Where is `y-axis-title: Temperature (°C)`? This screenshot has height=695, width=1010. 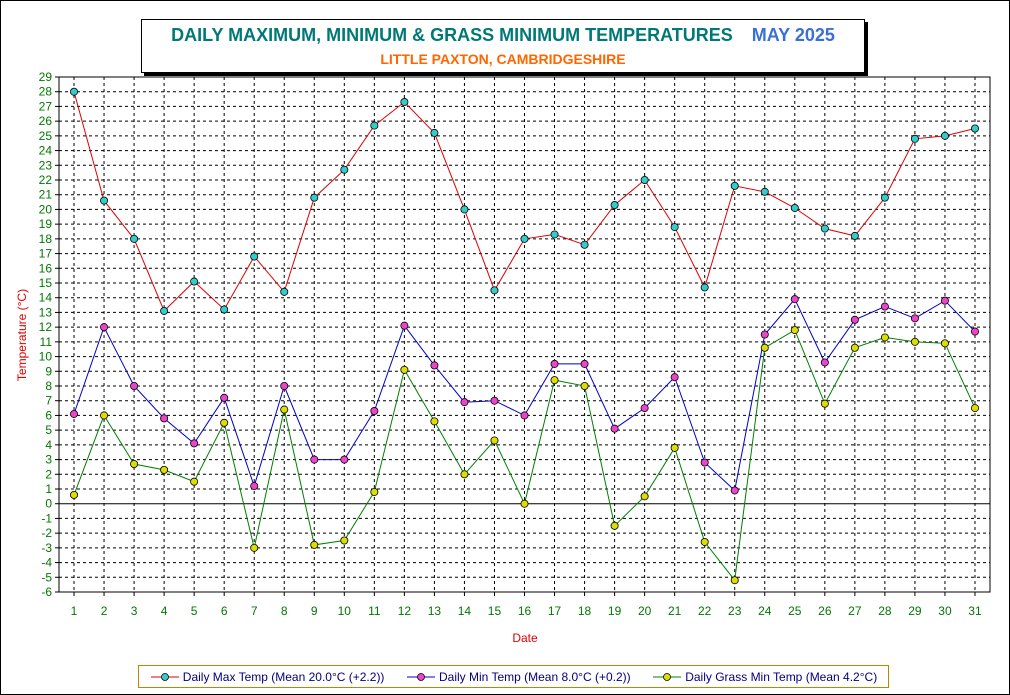 y-axis-title: Temperature (°C) is located at coordinates (22, 335).